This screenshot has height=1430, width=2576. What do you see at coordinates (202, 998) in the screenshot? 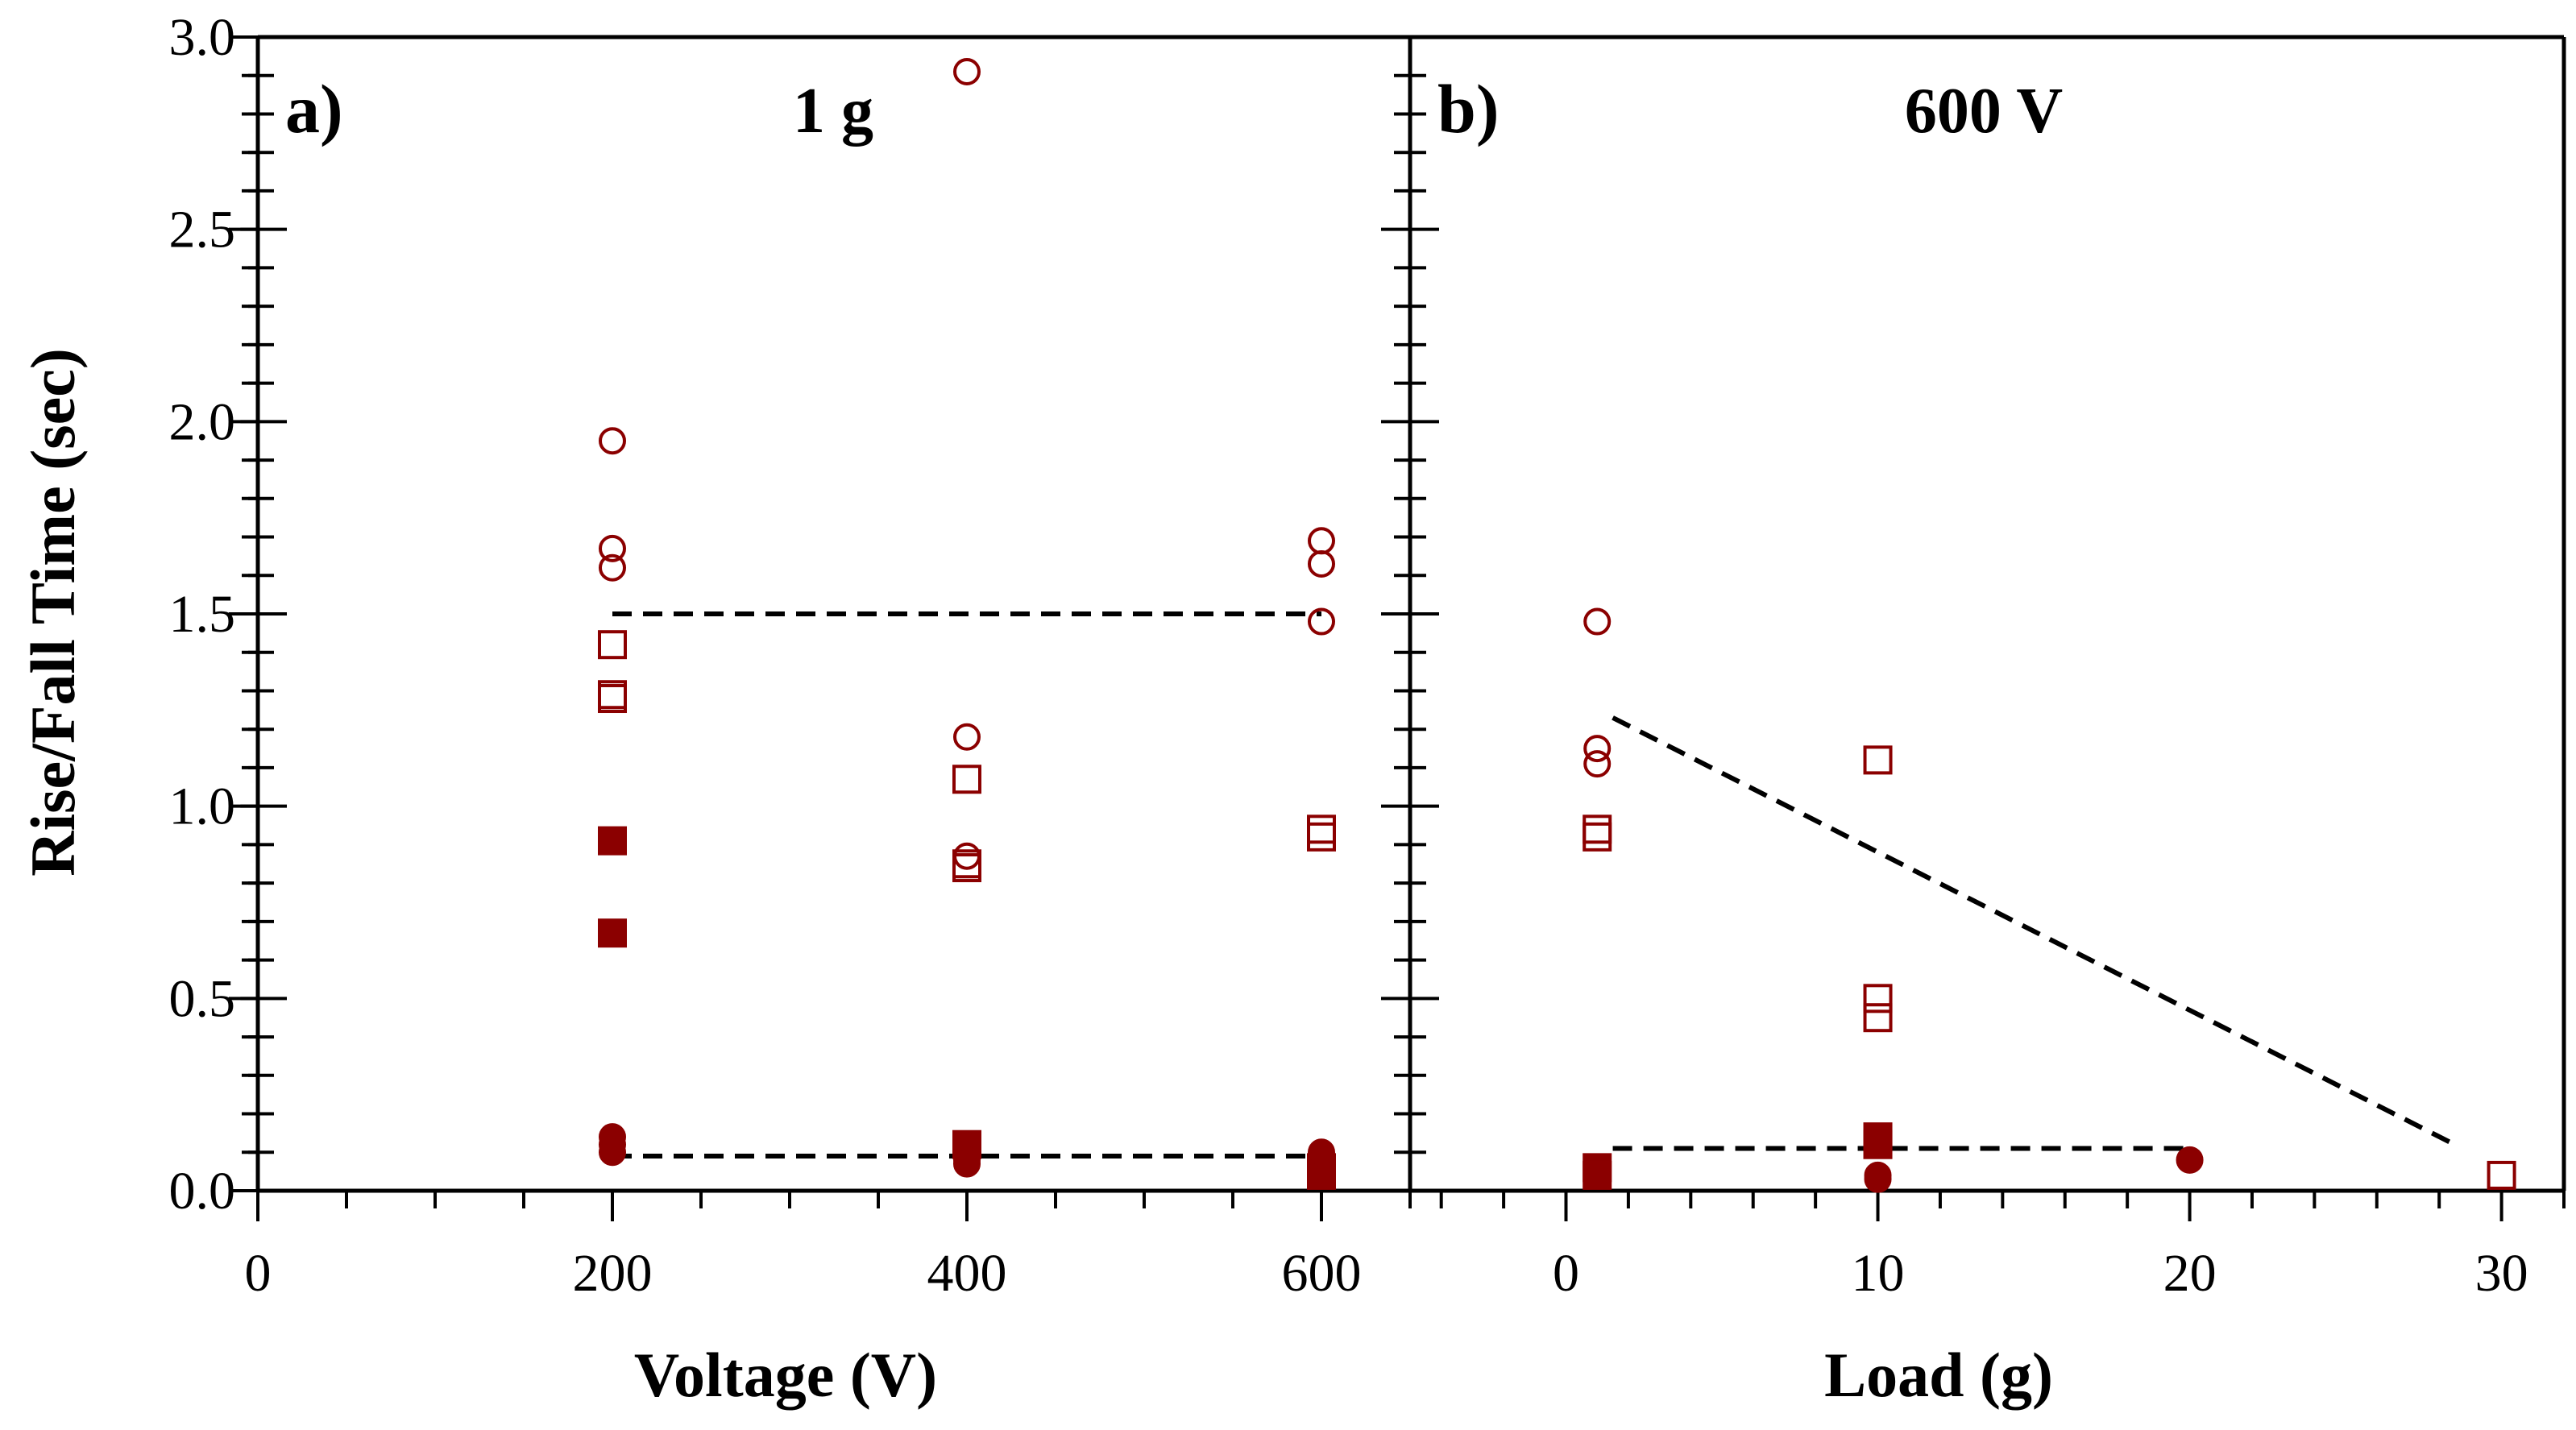
I see `y-tick-label: 0.5` at bounding box center [202, 998].